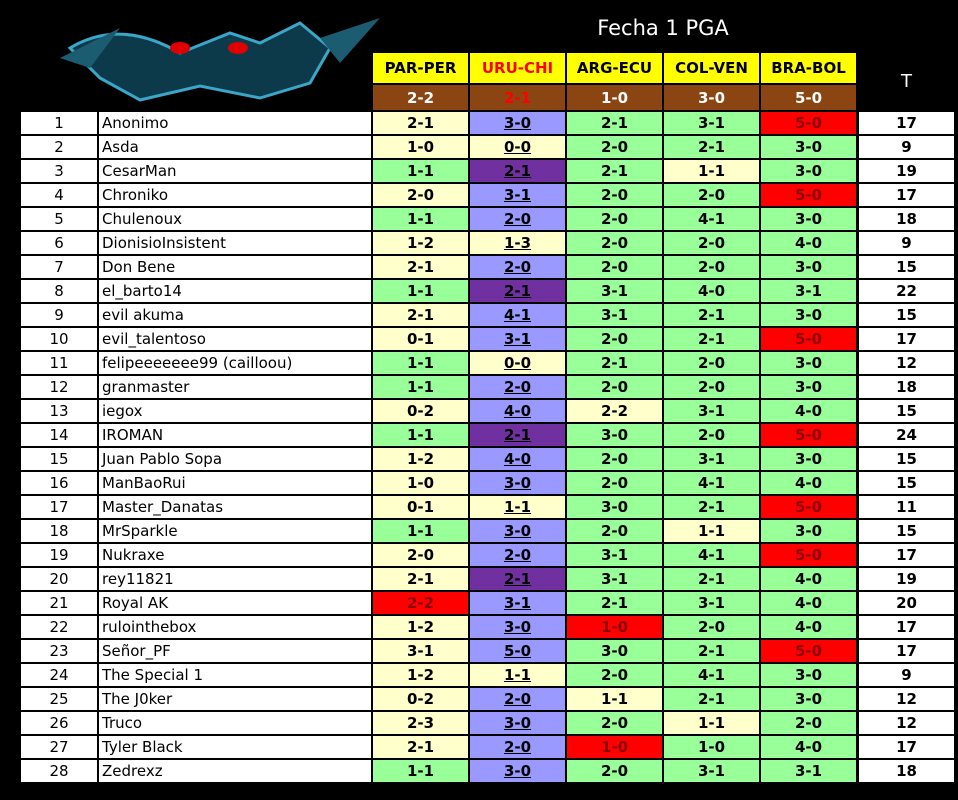 The width and height of the screenshot is (958, 800). What do you see at coordinates (235, 387) in the screenshot?
I see `player-name: granmaster` at bounding box center [235, 387].